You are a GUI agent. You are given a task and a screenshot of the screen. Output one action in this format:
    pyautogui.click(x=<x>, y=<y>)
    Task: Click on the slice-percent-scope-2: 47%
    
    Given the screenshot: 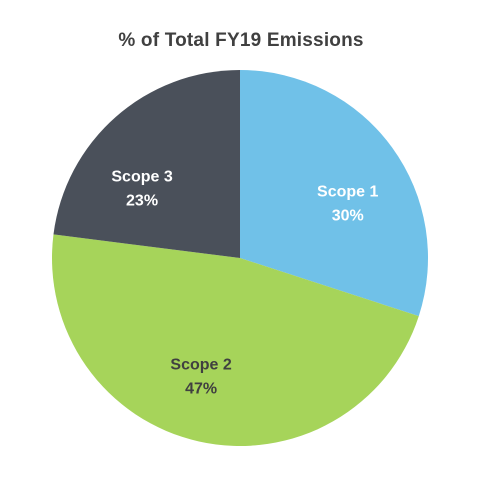 What is the action you would take?
    pyautogui.click(x=201, y=389)
    